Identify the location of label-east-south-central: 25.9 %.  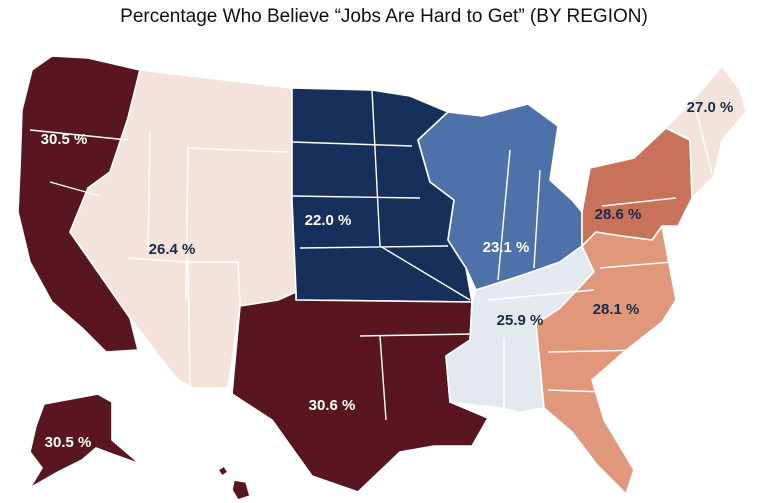
(520, 320).